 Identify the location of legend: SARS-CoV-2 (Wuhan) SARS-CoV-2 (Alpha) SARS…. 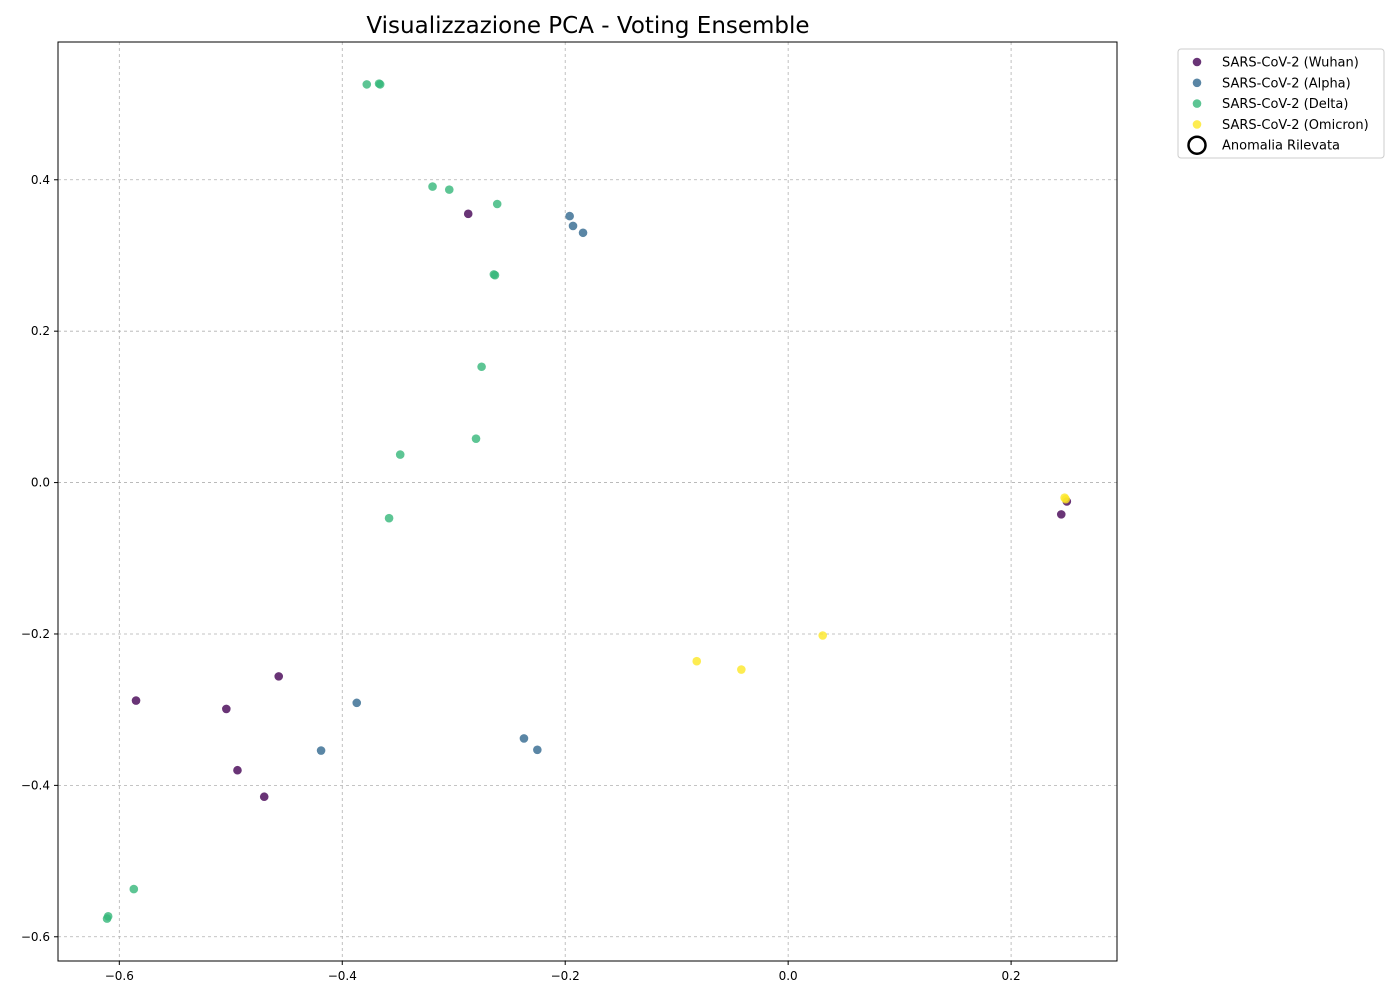
(1281, 103).